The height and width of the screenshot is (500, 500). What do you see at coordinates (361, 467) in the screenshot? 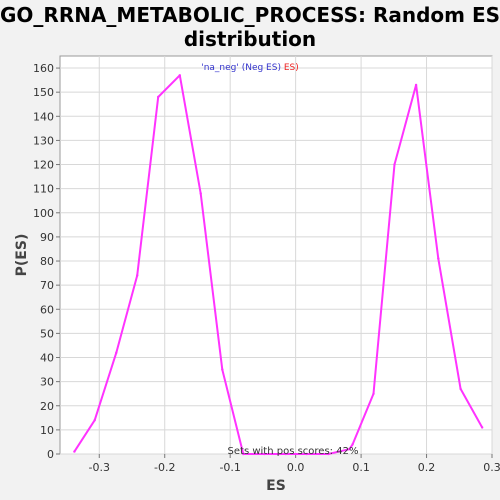
I see `x-tick-label: 0.1` at bounding box center [361, 467].